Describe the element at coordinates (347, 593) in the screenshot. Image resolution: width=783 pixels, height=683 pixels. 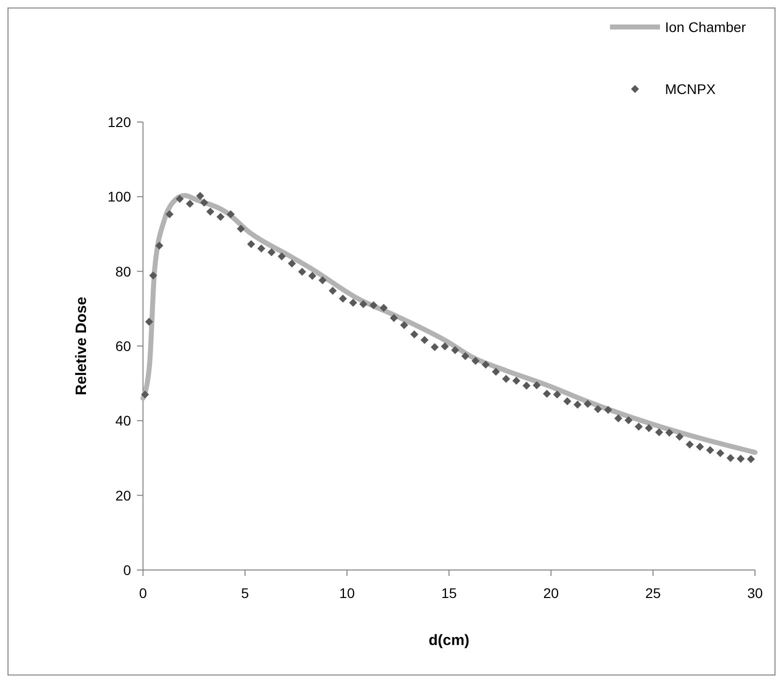
I see `x-tick-label: 10` at that location.